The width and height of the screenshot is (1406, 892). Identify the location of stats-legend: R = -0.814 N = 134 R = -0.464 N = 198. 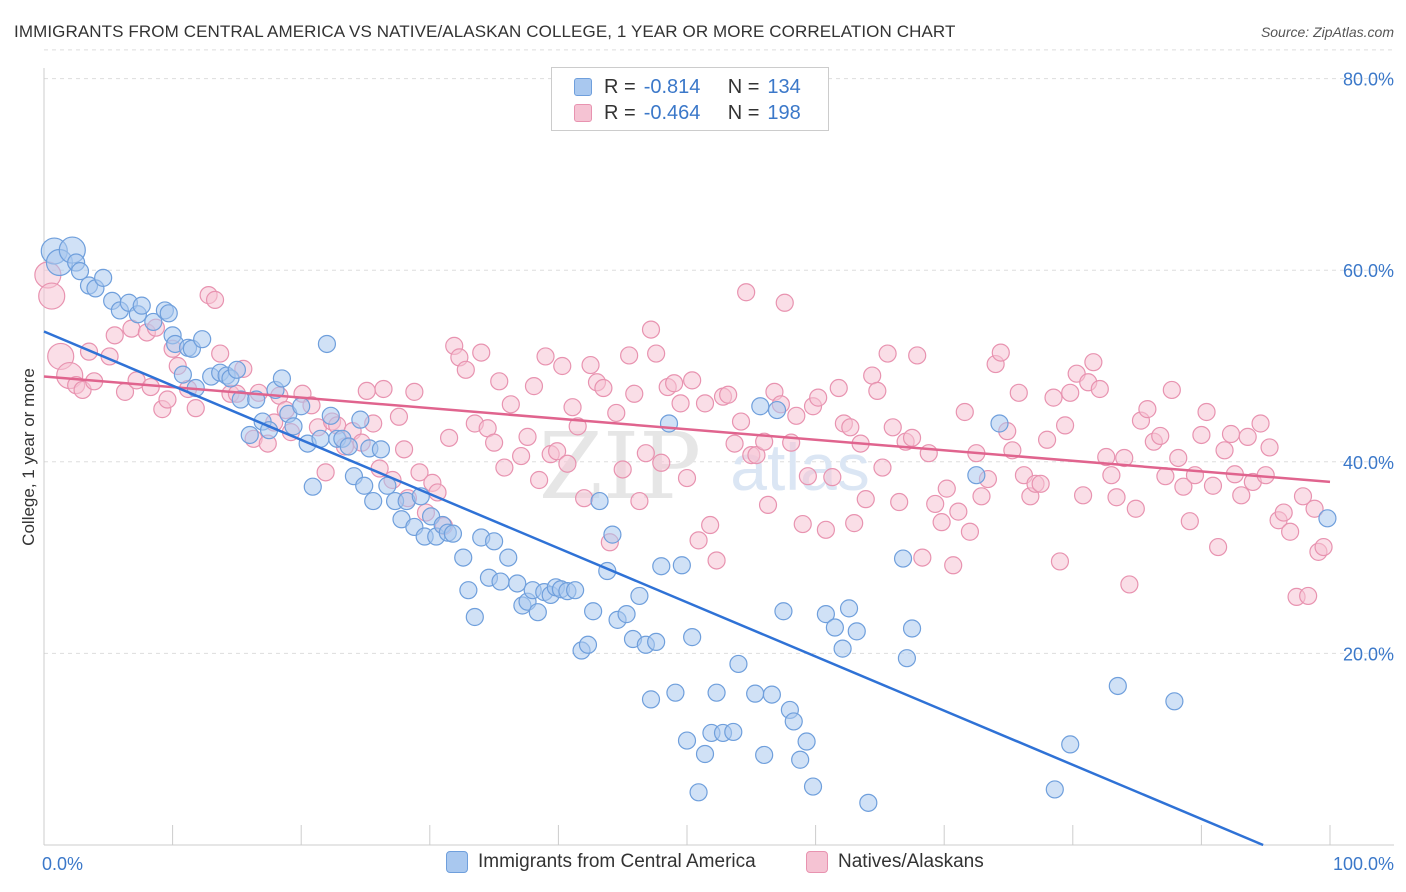
(690, 99).